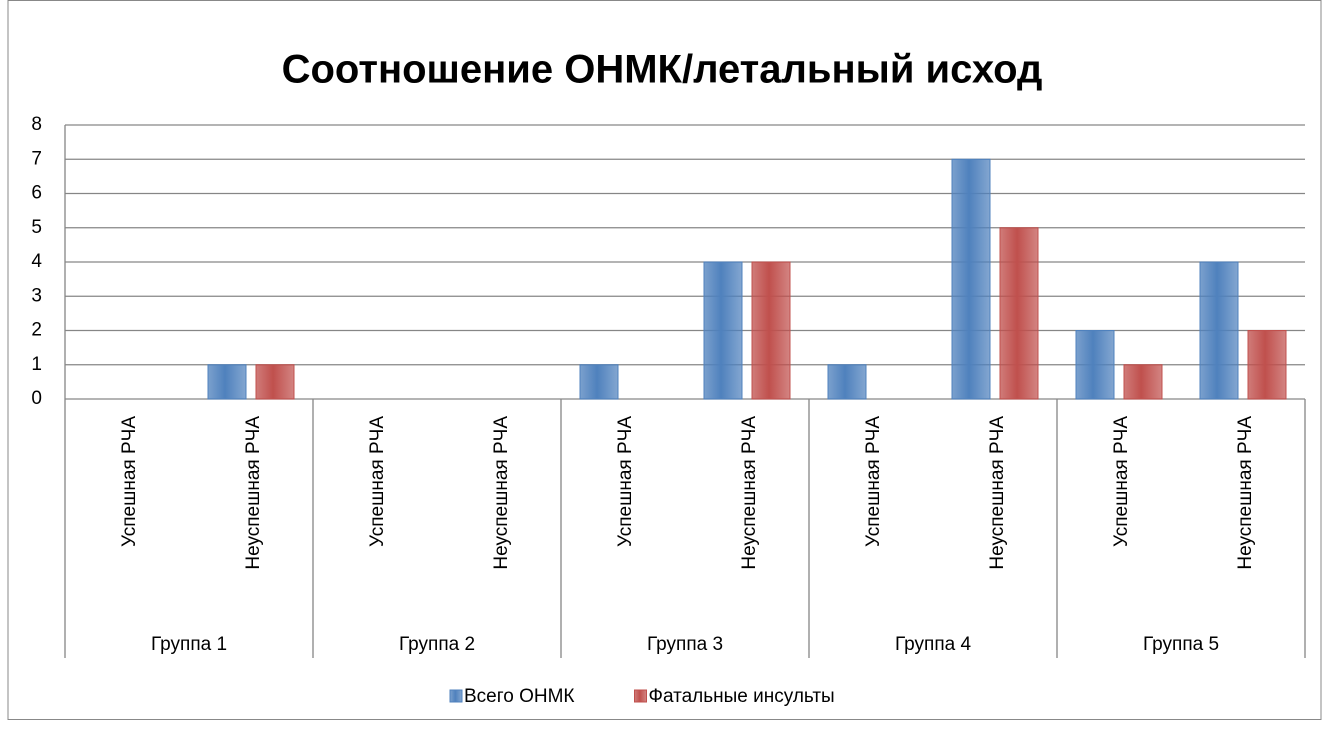 The width and height of the screenshot is (1324, 729). What do you see at coordinates (685, 644) in the screenshot?
I see `group-label: Группа 3` at bounding box center [685, 644].